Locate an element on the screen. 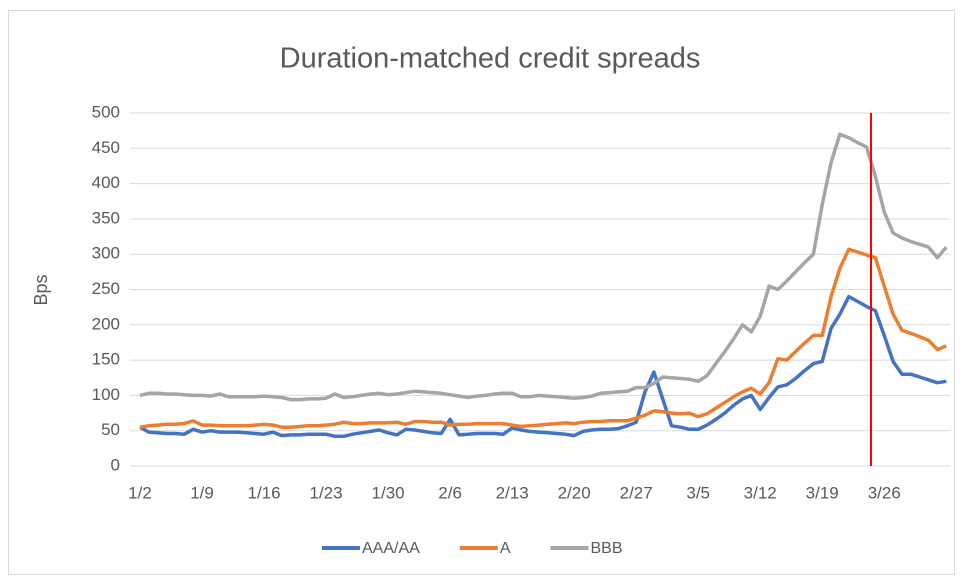 The width and height of the screenshot is (964, 583). x-tick-label: 1/30 is located at coordinates (388, 492).